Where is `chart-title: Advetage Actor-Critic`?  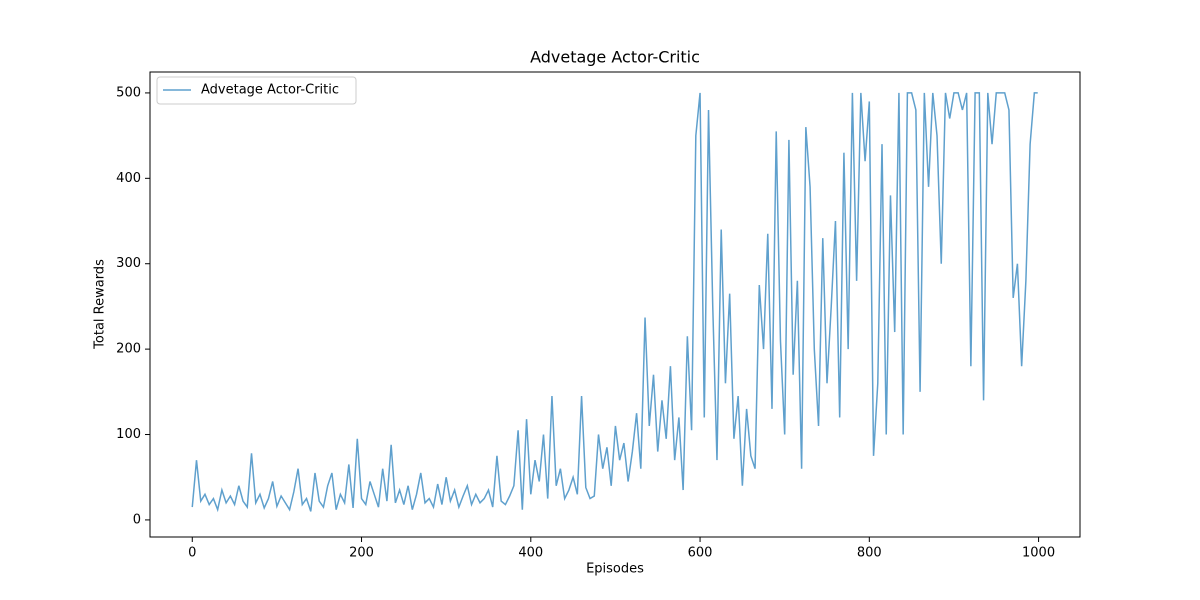
chart-title: Advetage Actor-Critic is located at coordinates (615, 57).